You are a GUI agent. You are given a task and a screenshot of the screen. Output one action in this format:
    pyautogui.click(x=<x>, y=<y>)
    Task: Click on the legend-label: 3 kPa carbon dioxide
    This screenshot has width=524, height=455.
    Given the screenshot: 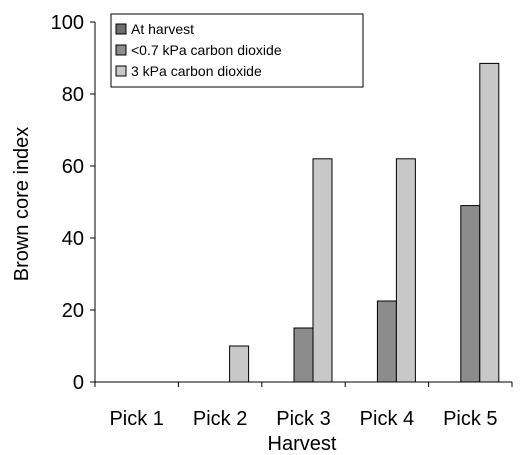 What is the action you would take?
    pyautogui.click(x=196, y=71)
    